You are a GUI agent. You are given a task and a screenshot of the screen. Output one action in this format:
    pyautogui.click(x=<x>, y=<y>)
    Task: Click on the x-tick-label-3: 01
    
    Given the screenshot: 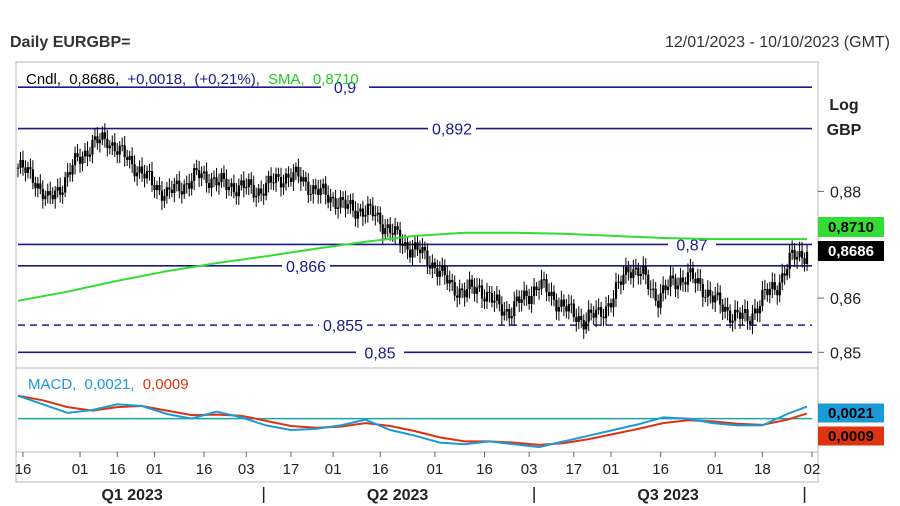 What is the action you would take?
    pyautogui.click(x=154, y=469)
    